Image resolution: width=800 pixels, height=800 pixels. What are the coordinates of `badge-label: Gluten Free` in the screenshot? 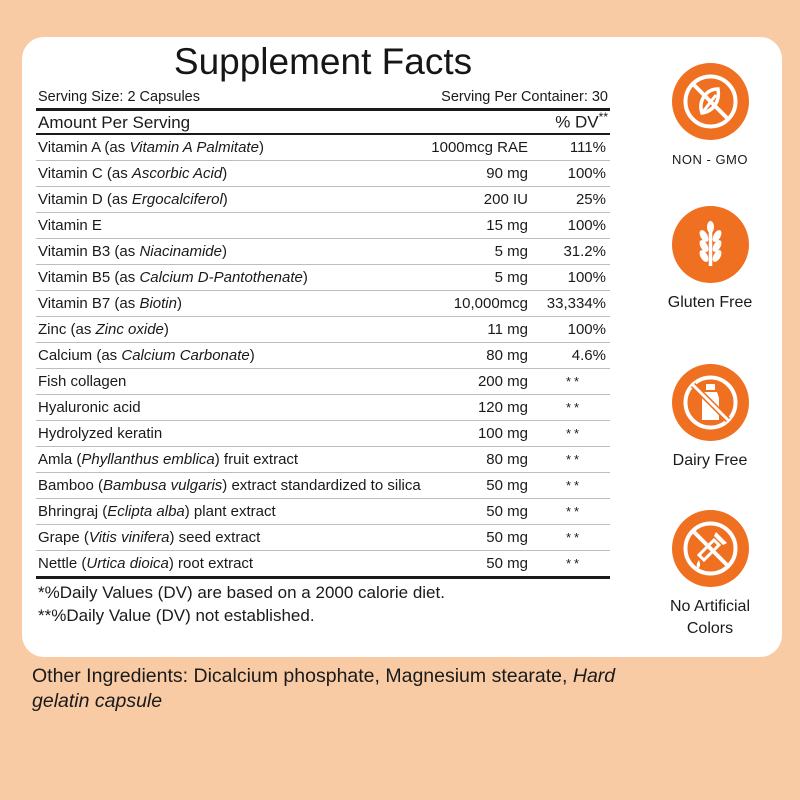 It's located at (710, 302).